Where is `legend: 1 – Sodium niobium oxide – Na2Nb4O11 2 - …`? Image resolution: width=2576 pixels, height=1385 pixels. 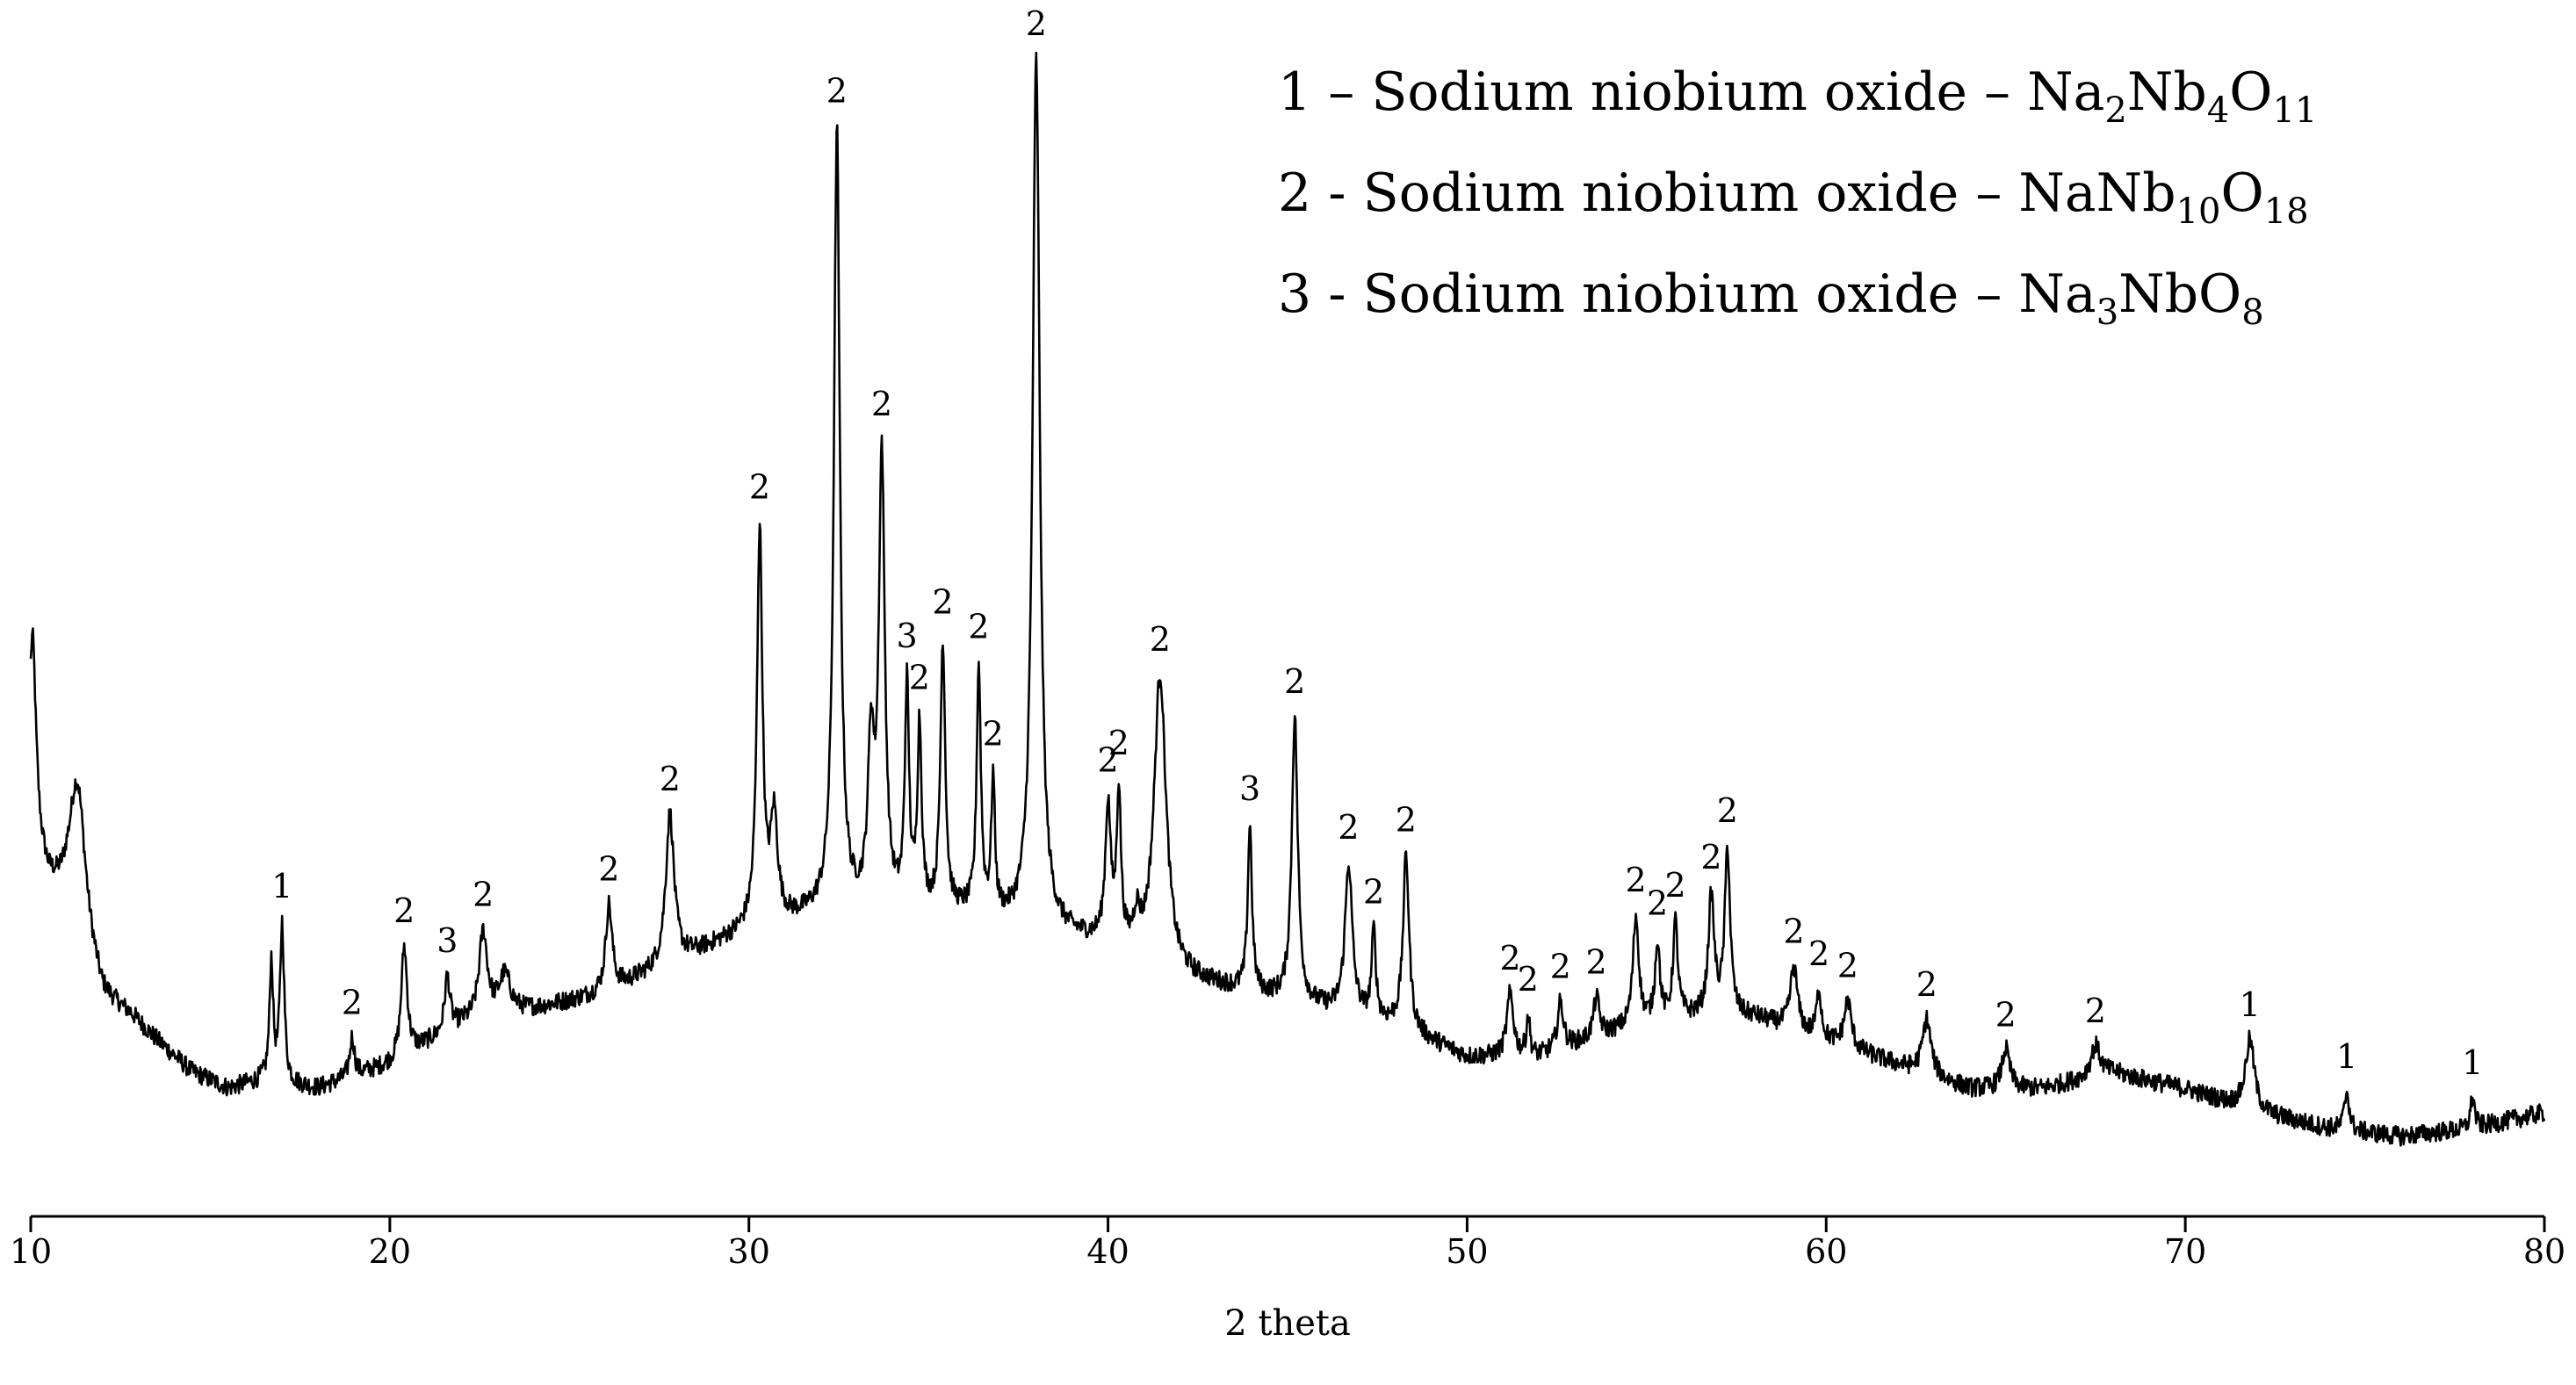
legend: 1 – Sodium niobium oxide – Na2Nb4O11 2 - … is located at coordinates (1797, 202).